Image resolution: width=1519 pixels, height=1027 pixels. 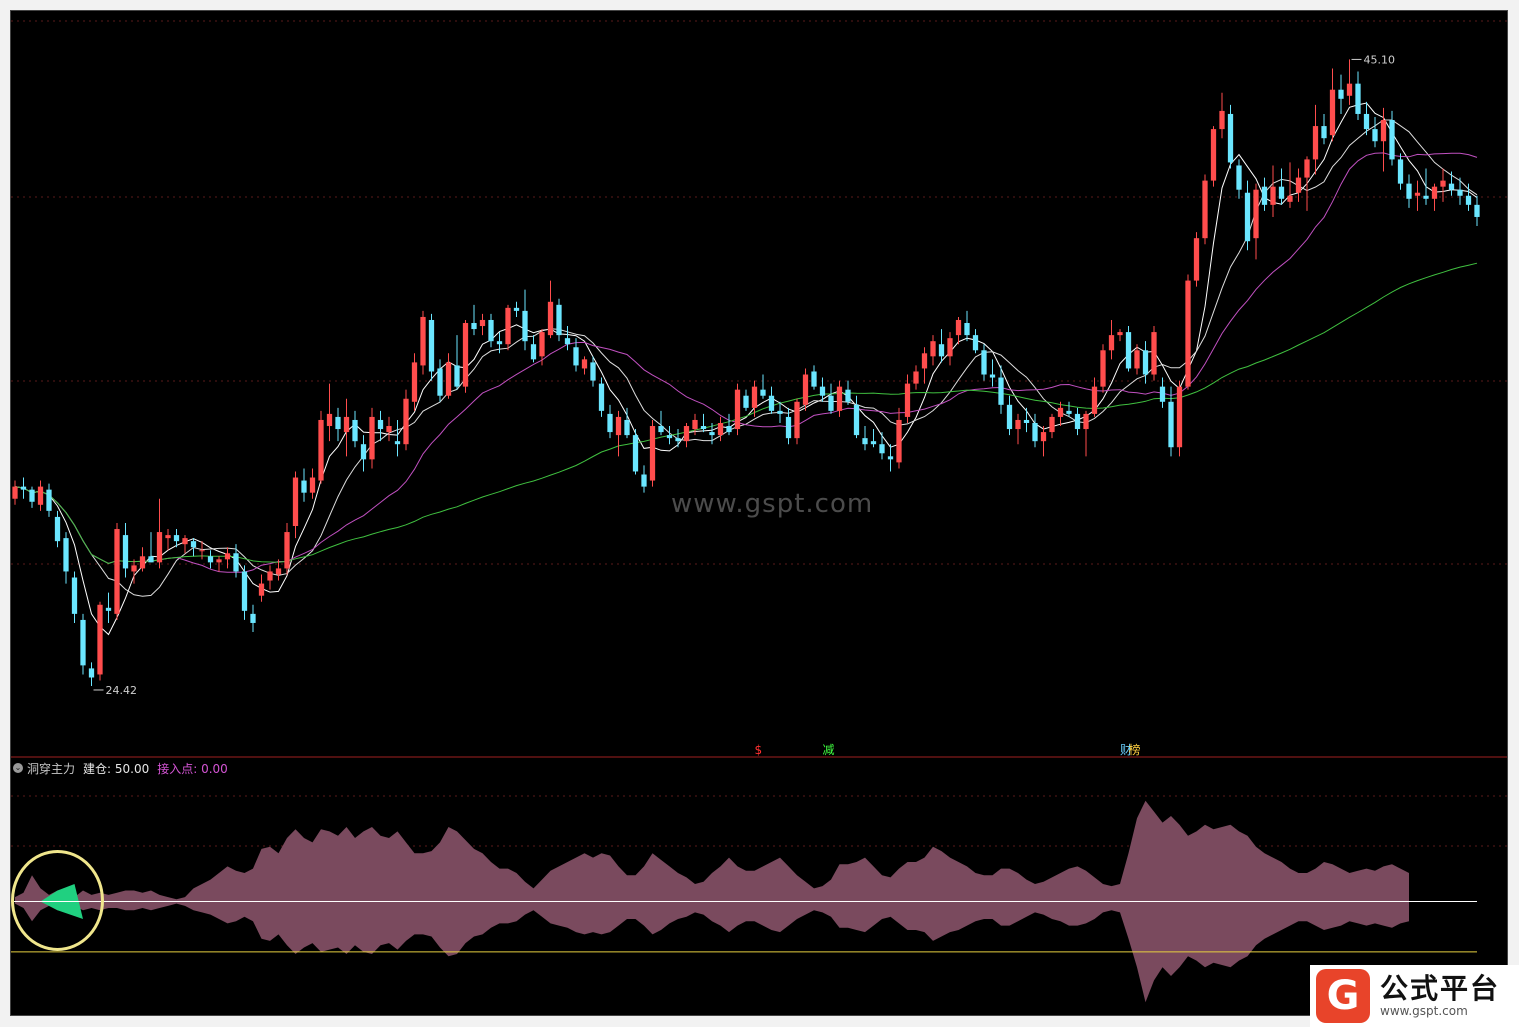 I want to click on signal-marker: 榜, so click(x=1135, y=749).